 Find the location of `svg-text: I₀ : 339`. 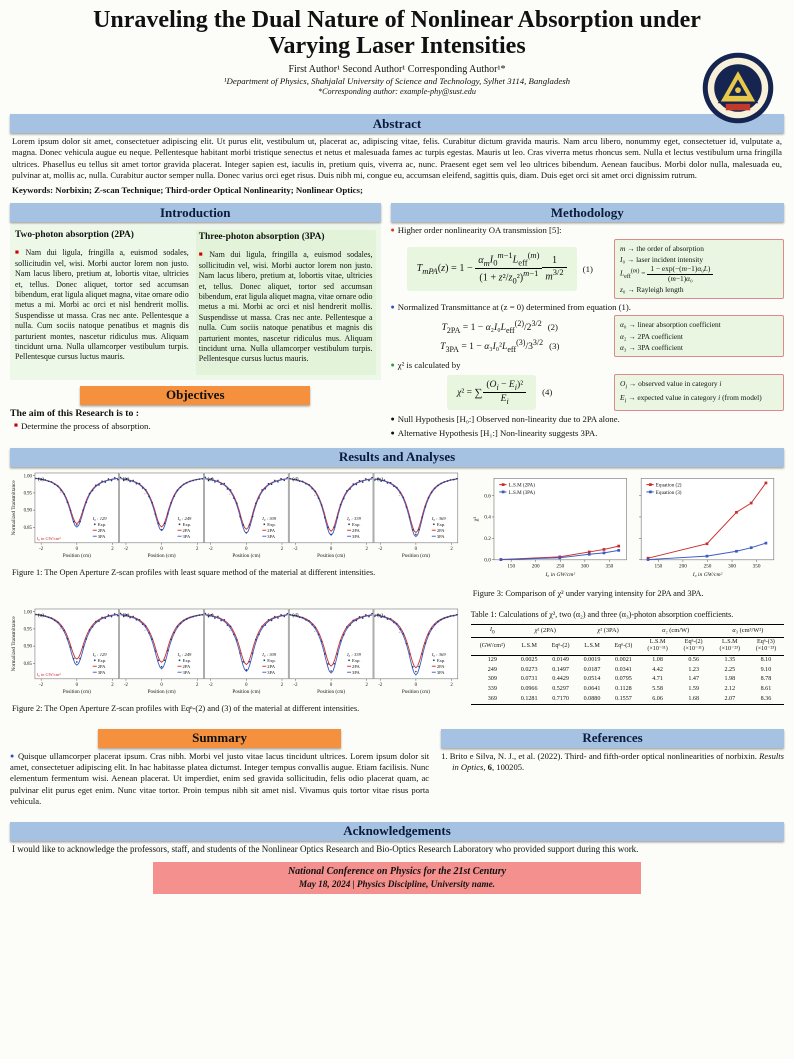

svg-text: I₀ : 339 is located at coordinates (354, 654).